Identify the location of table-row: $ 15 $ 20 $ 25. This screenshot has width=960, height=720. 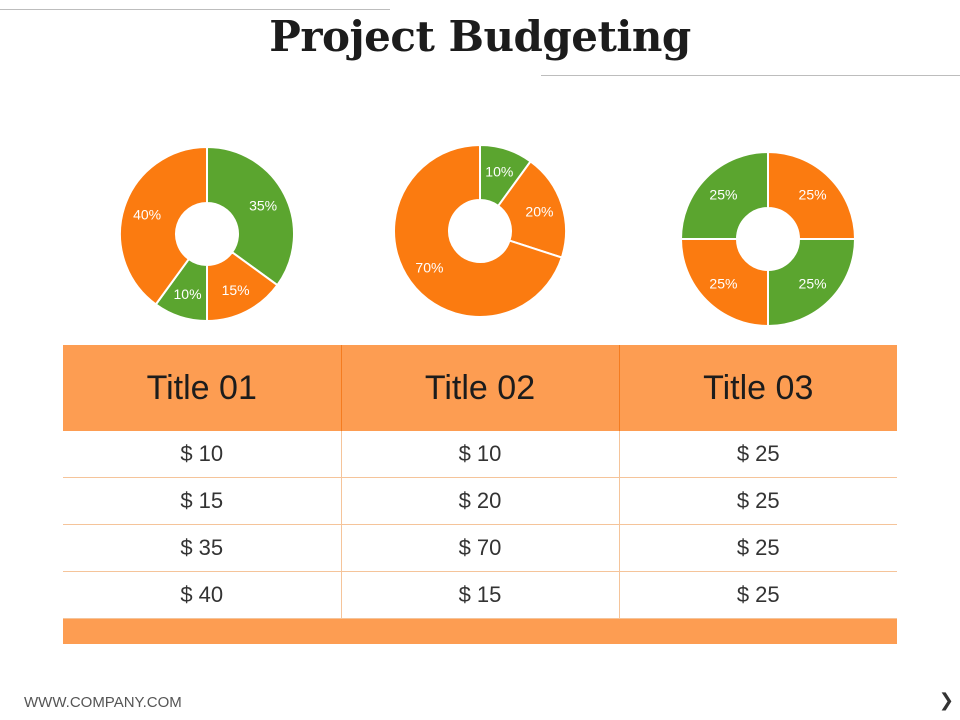
(480, 501).